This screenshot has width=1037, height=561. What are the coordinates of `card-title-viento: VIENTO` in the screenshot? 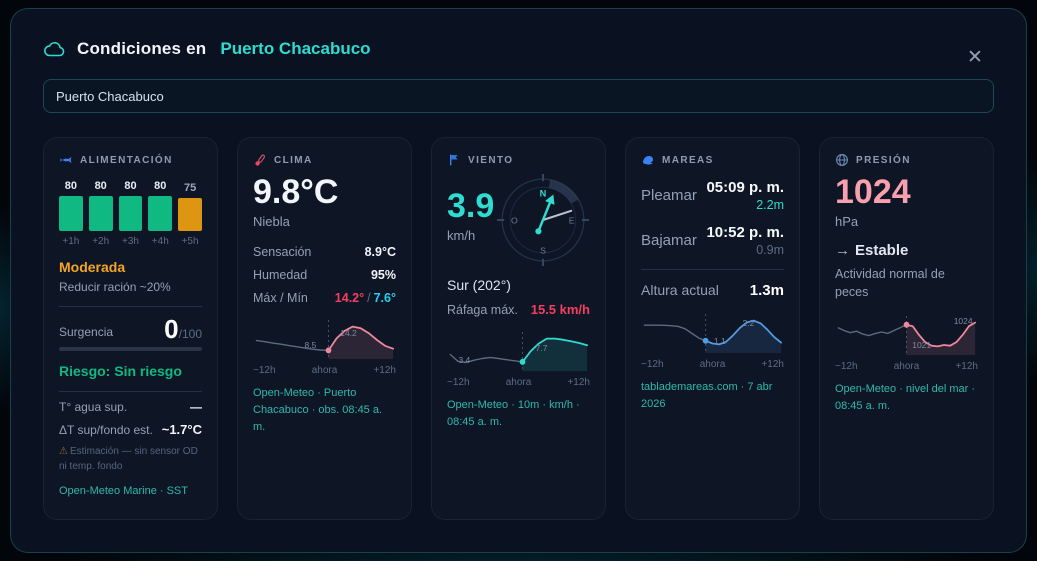 It's located at (491, 160).